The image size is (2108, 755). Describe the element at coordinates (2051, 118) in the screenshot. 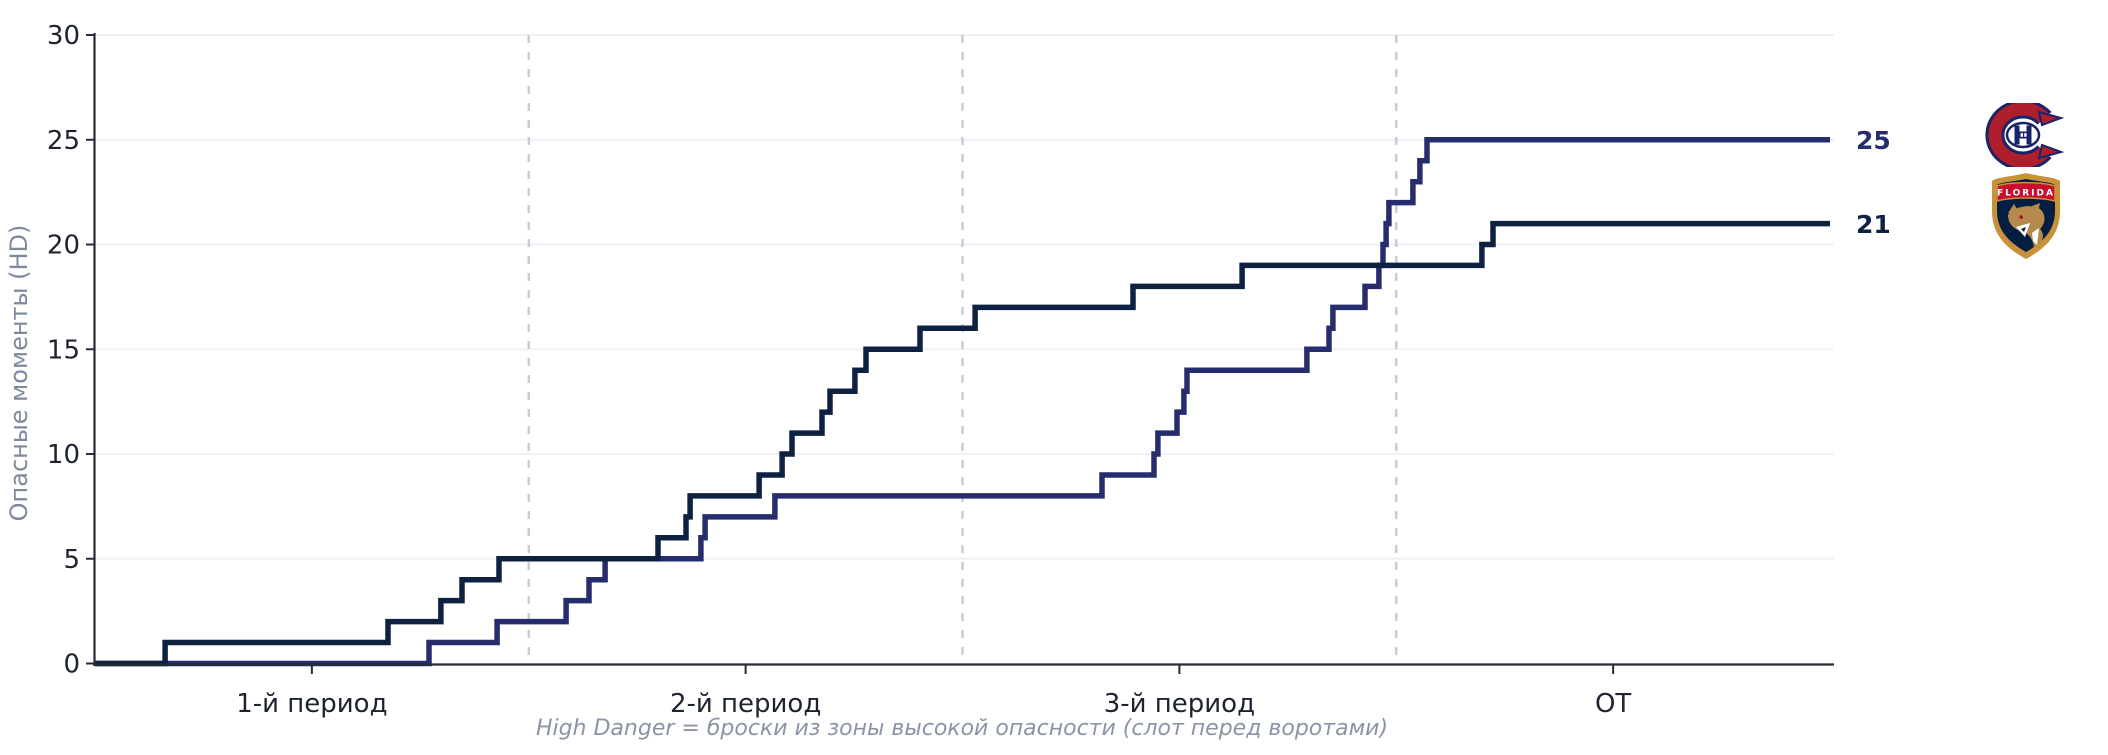

I see `mtl-c-top-tip` at that location.